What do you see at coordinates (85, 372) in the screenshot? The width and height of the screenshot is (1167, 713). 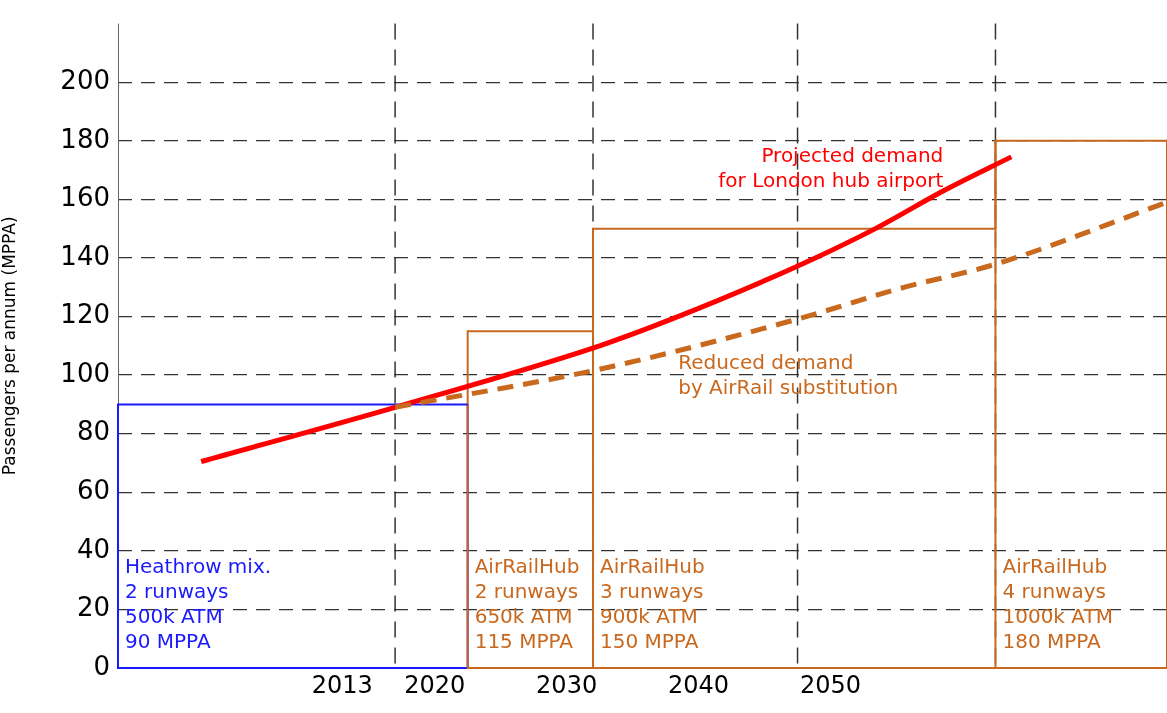 I see `y-tick-label: 100` at bounding box center [85, 372].